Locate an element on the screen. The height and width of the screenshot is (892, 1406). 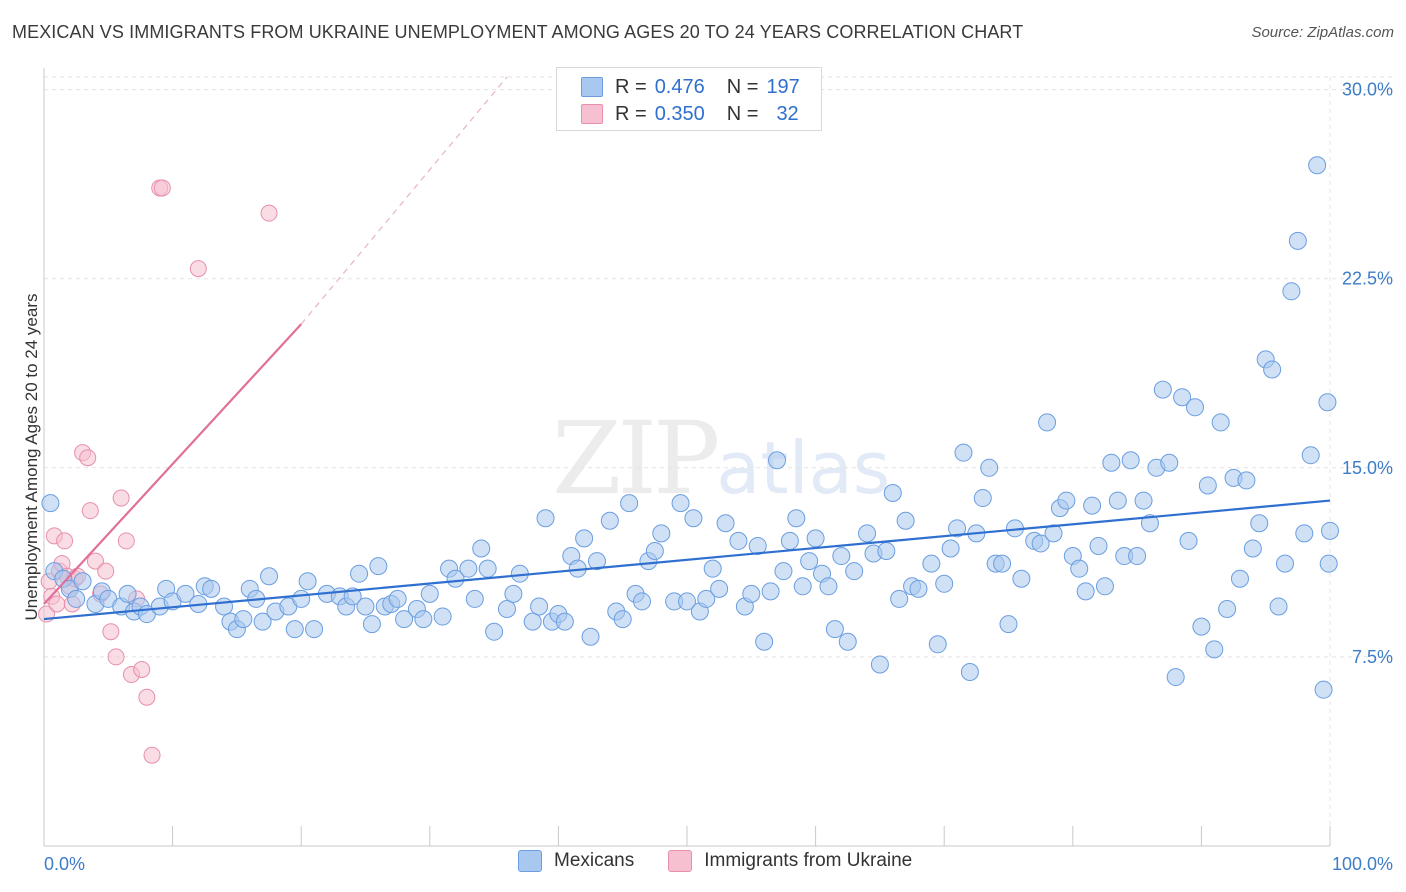
trend-line-ukraine is located at coordinates (173, 464).